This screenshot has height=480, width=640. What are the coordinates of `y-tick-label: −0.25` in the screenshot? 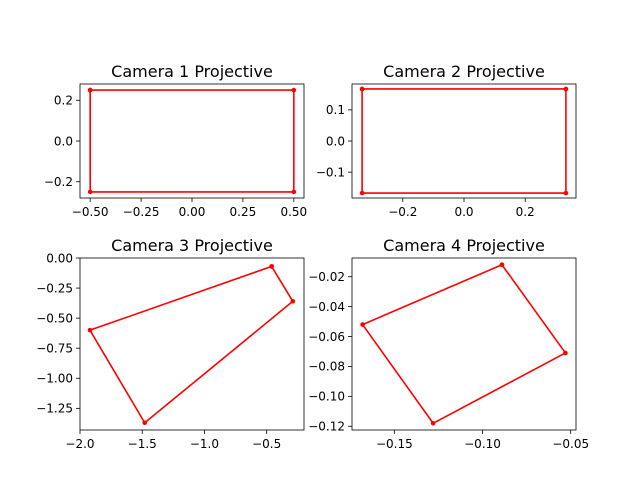 It's located at (54, 288).